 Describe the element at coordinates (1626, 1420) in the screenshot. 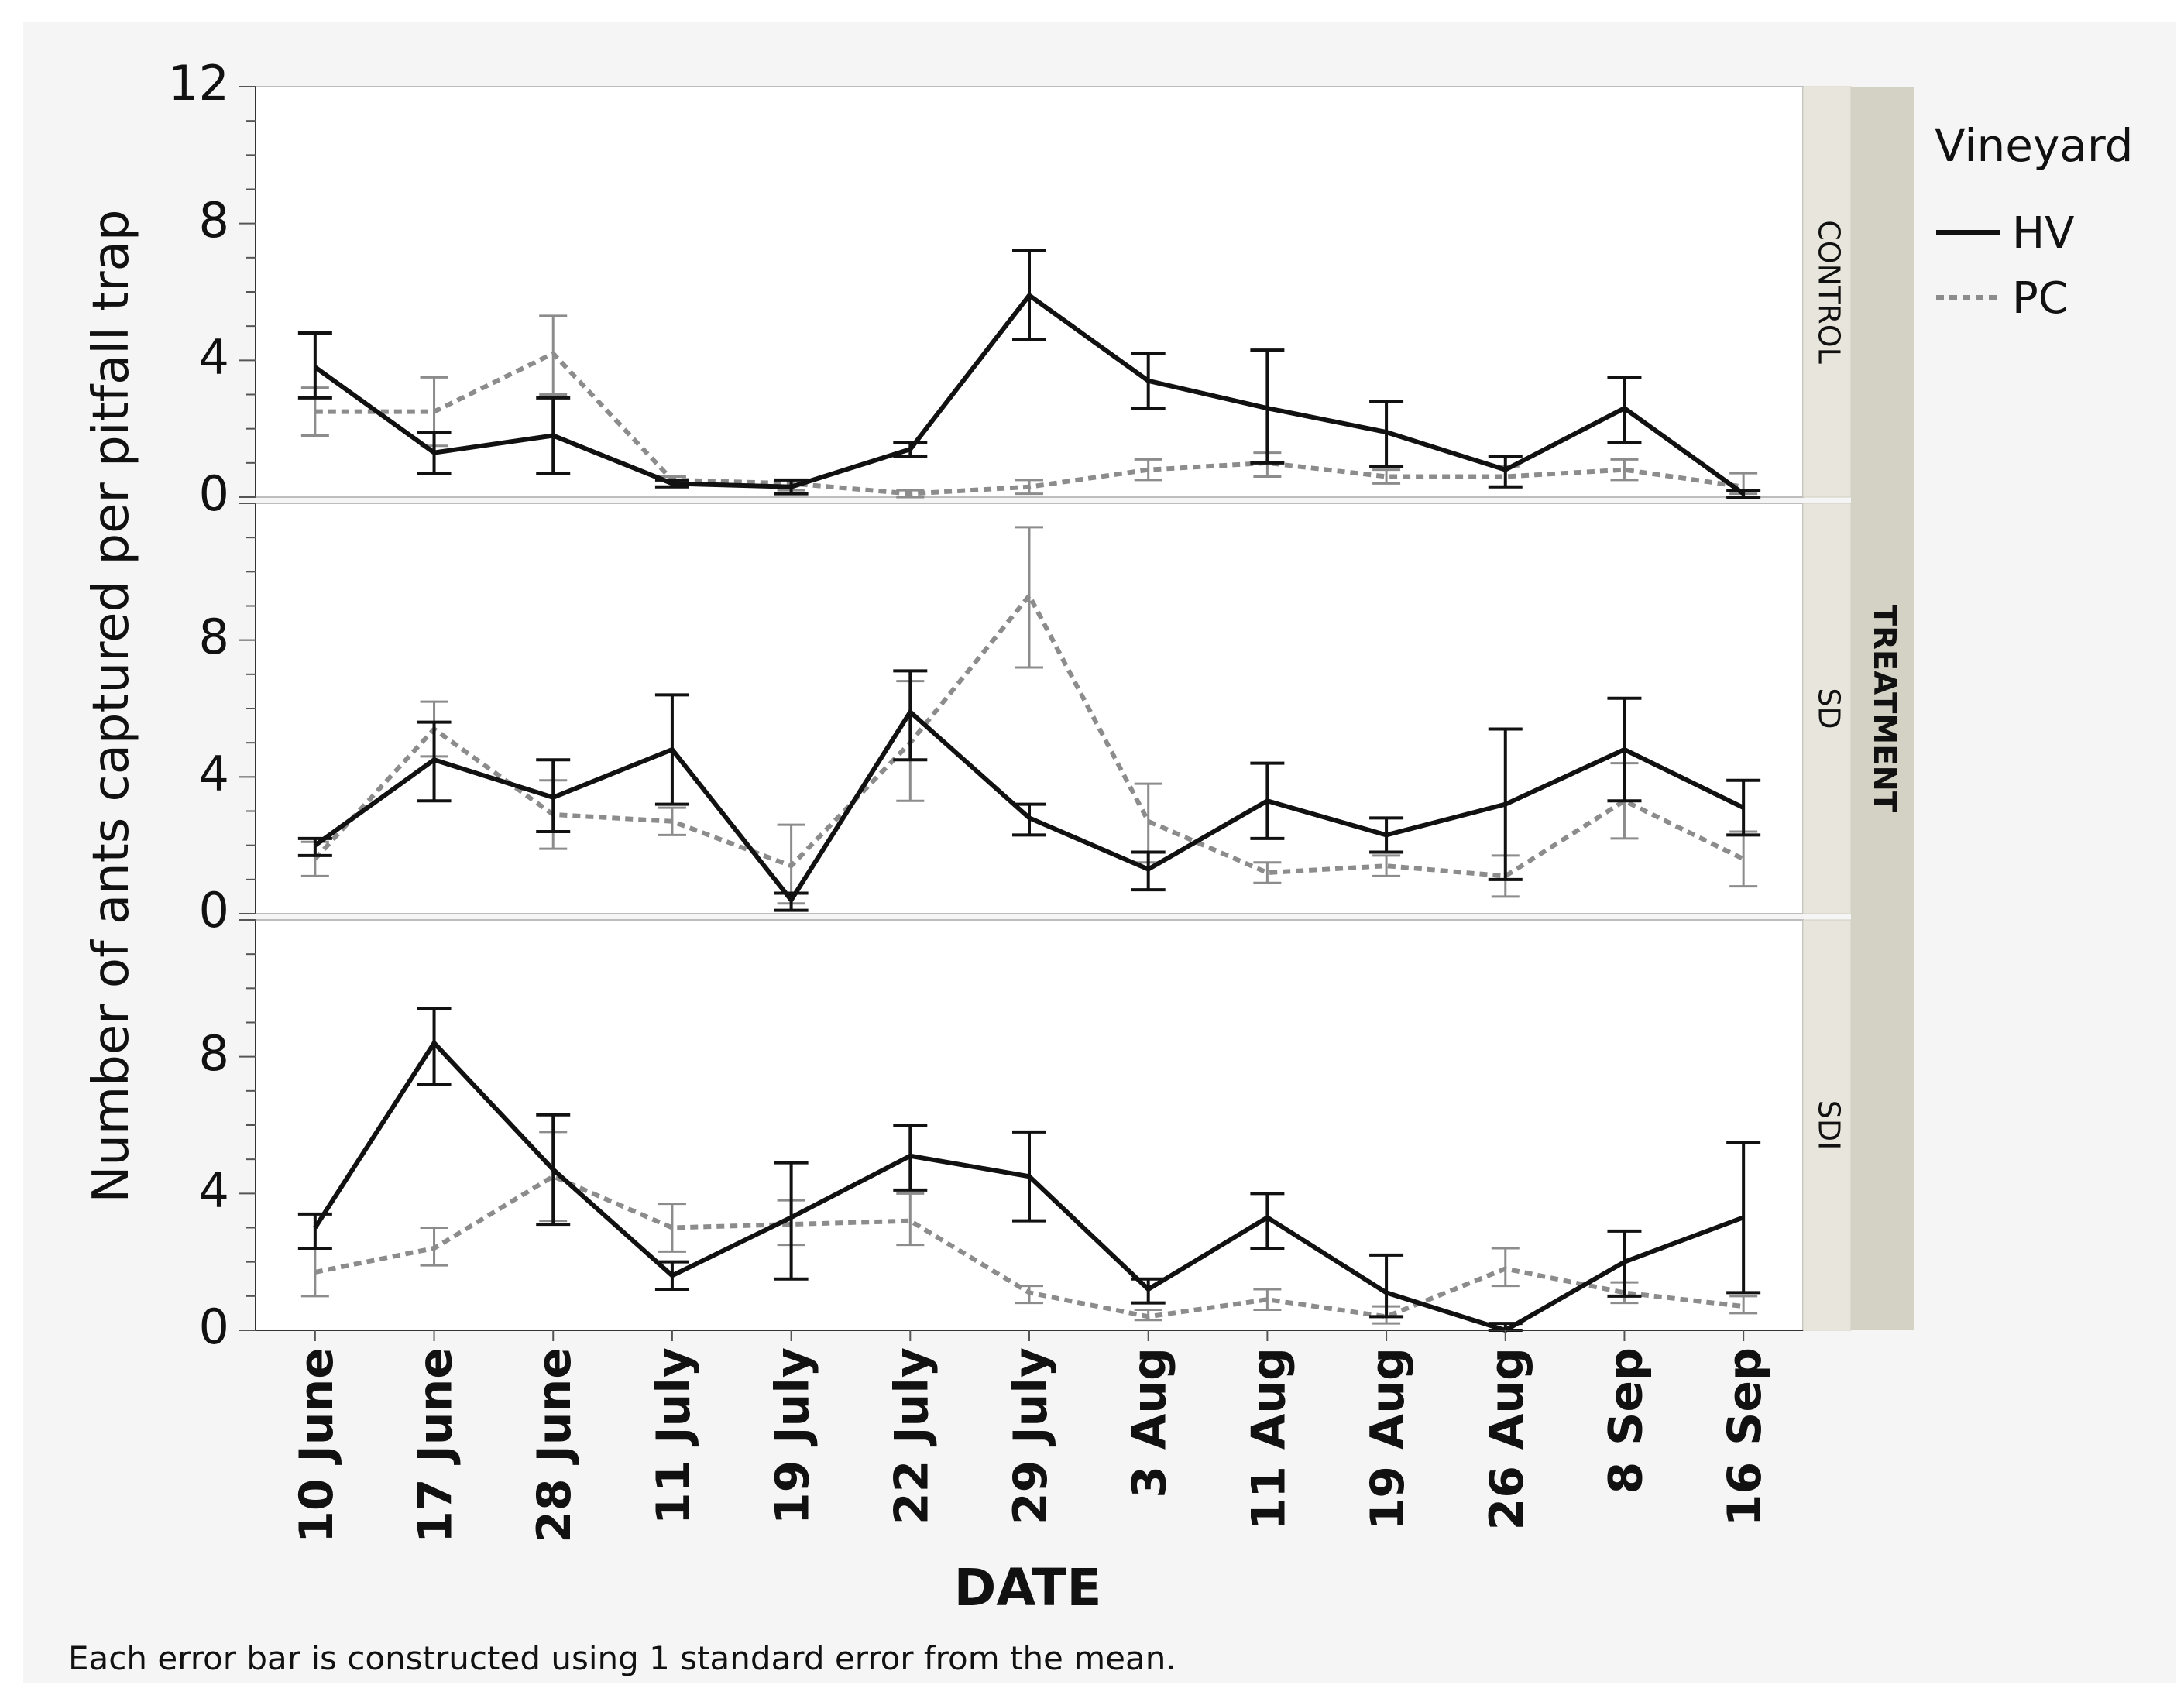

I see `x-tick-label: 8 Sep` at that location.